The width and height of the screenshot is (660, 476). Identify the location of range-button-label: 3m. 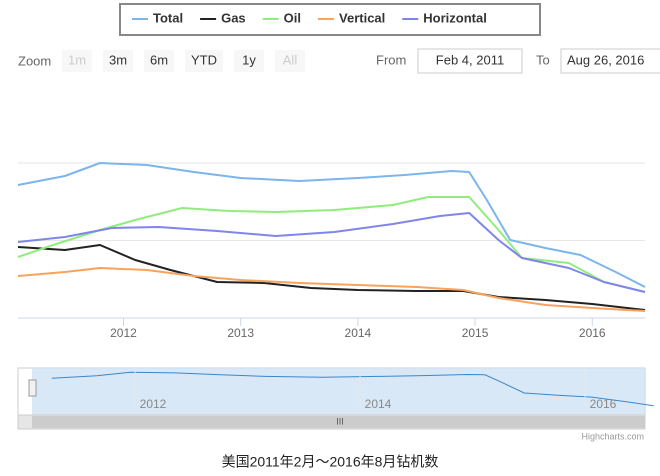
(118, 59).